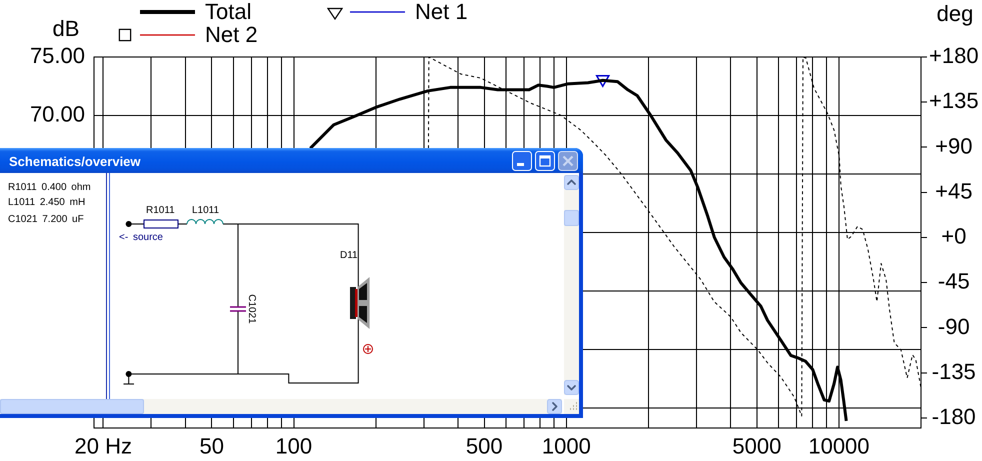 This screenshot has width=982, height=461. What do you see at coordinates (141, 238) in the screenshot?
I see `annotation: <- source` at bounding box center [141, 238].